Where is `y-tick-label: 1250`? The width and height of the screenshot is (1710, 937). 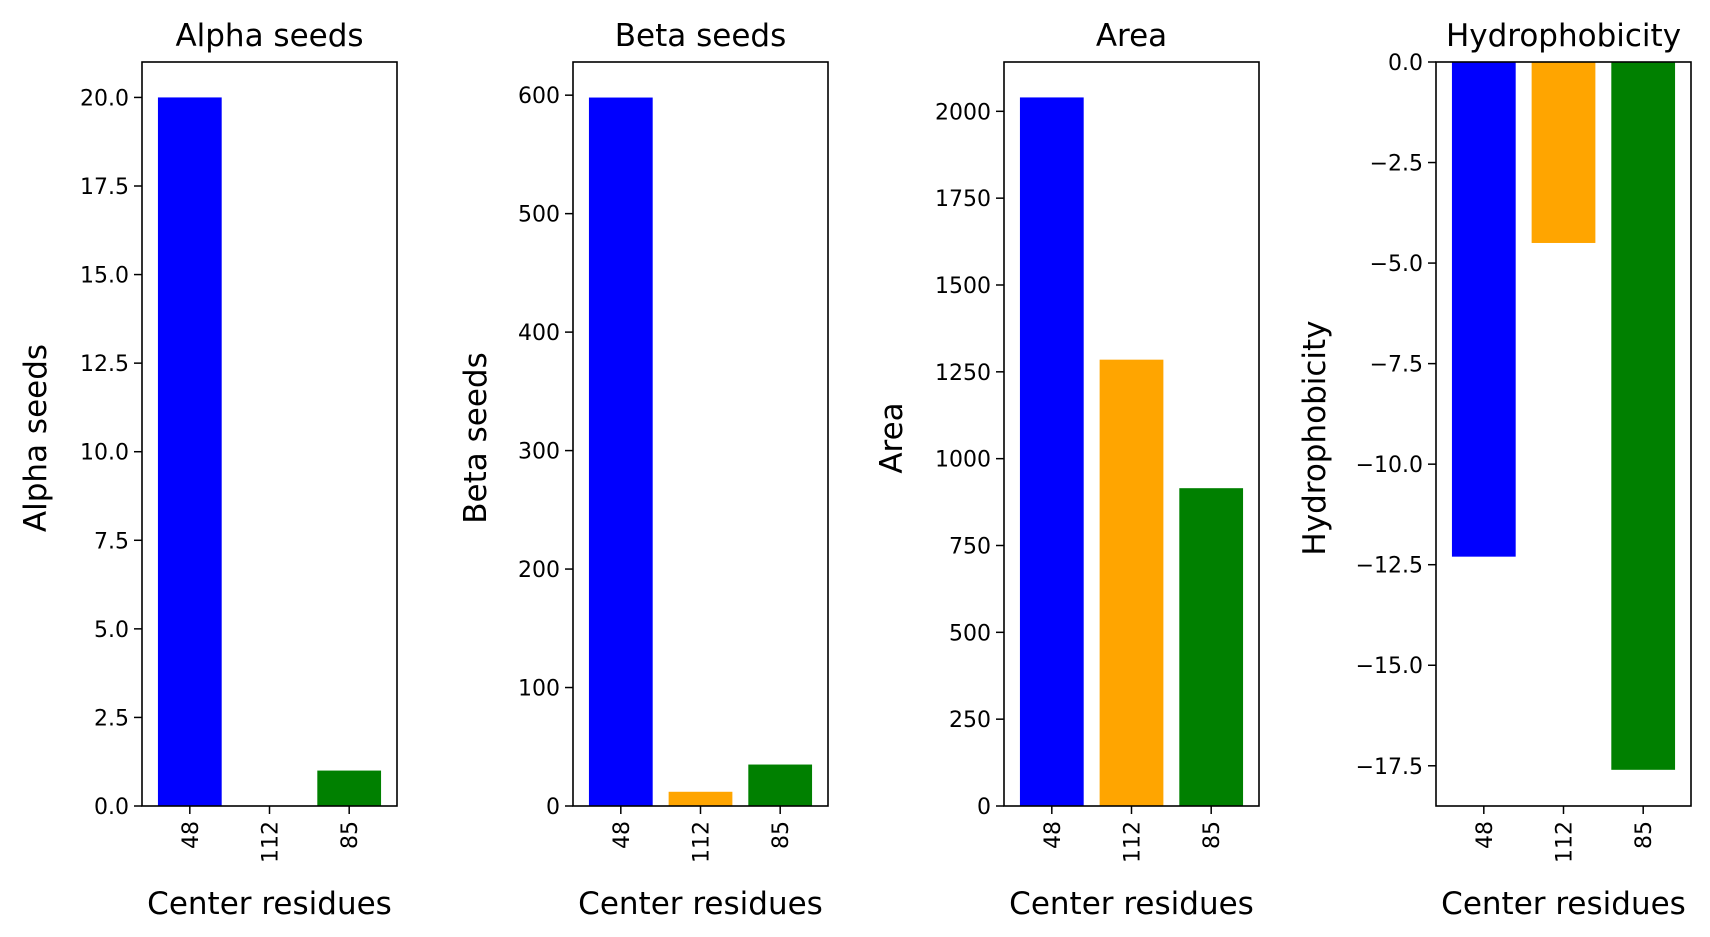
y-tick-label: 1250 is located at coordinates (963, 373).